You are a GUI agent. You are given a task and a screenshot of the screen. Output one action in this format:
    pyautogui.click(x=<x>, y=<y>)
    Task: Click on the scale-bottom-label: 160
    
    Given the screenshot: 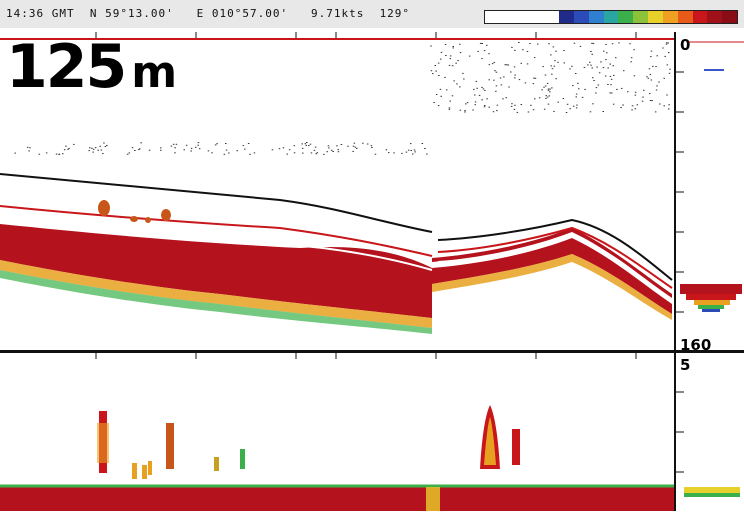 What is the action you would take?
    pyautogui.click(x=696, y=345)
    